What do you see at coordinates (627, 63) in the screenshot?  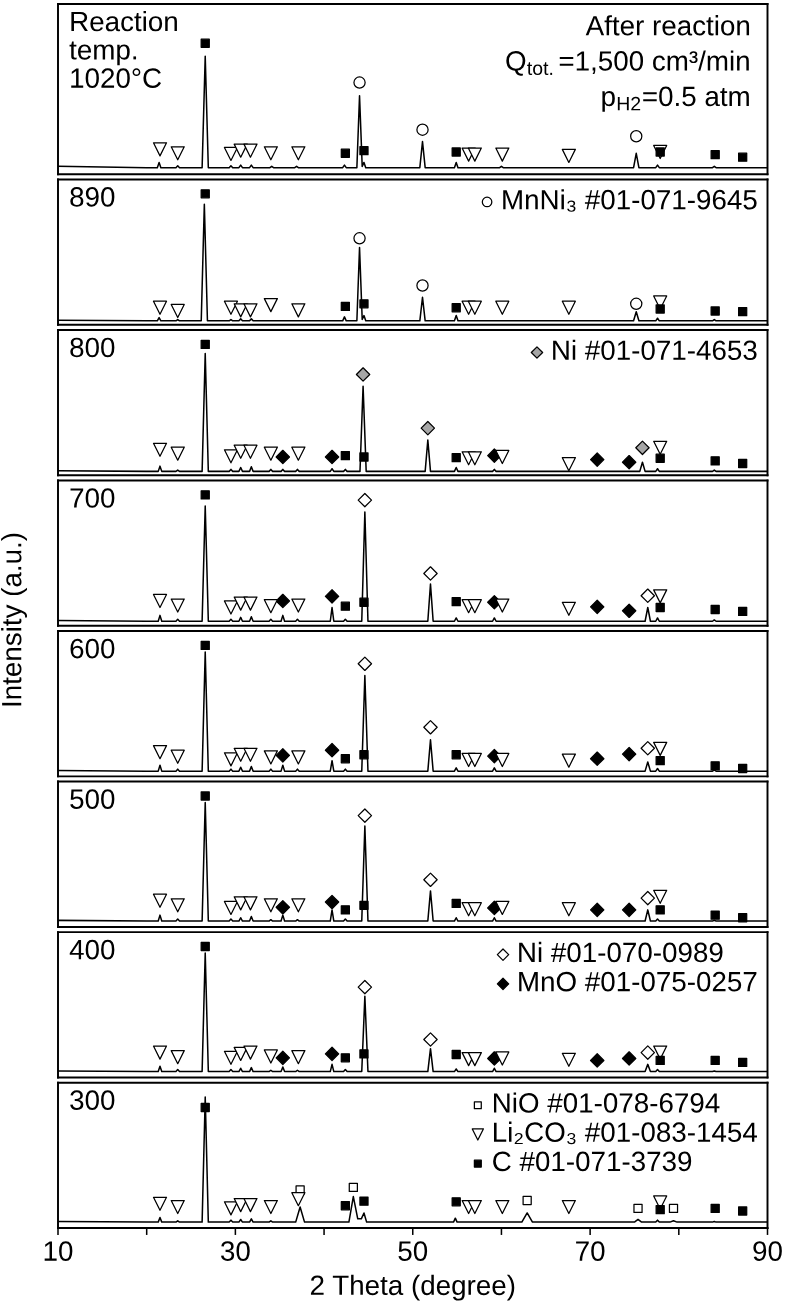 I see `annotation: Q$_{tot.}$=1,500 cm³/min` at bounding box center [627, 63].